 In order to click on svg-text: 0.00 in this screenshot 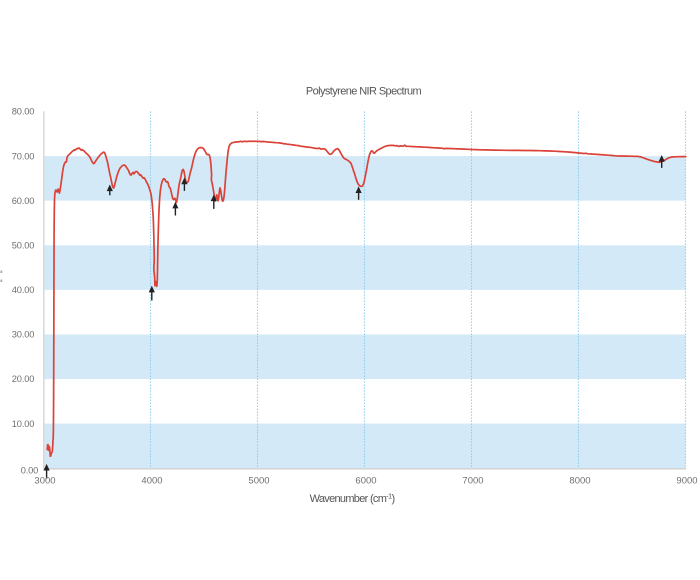, I will do `click(30, 470)`.